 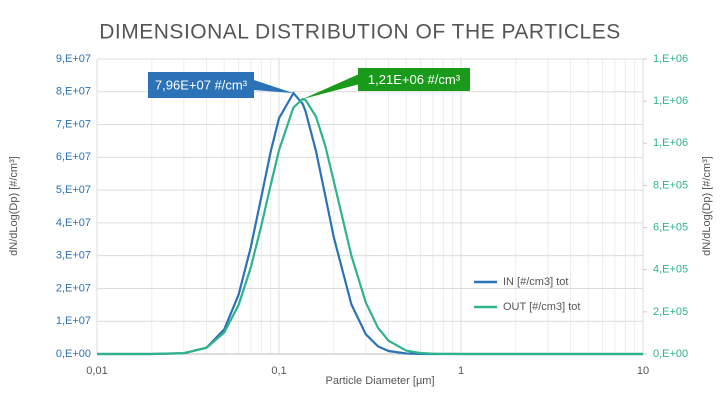 What do you see at coordinates (670, 270) in the screenshot?
I see `y2-tick-label: 4,E+05` at bounding box center [670, 270].